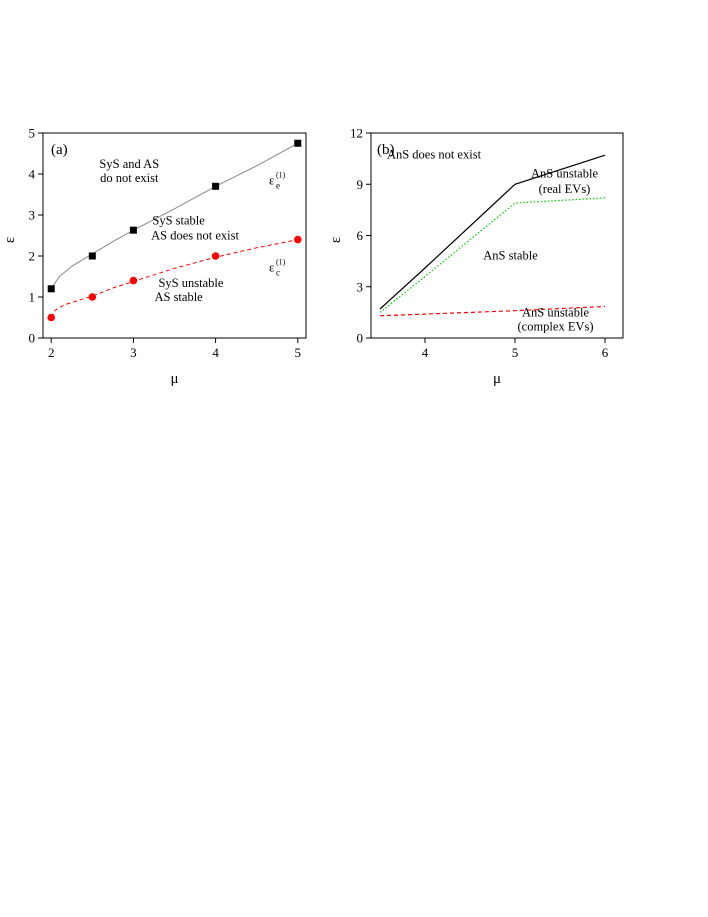 The height and width of the screenshot is (917, 708). I want to click on curve-label: ε (1)e, so click(277, 180).